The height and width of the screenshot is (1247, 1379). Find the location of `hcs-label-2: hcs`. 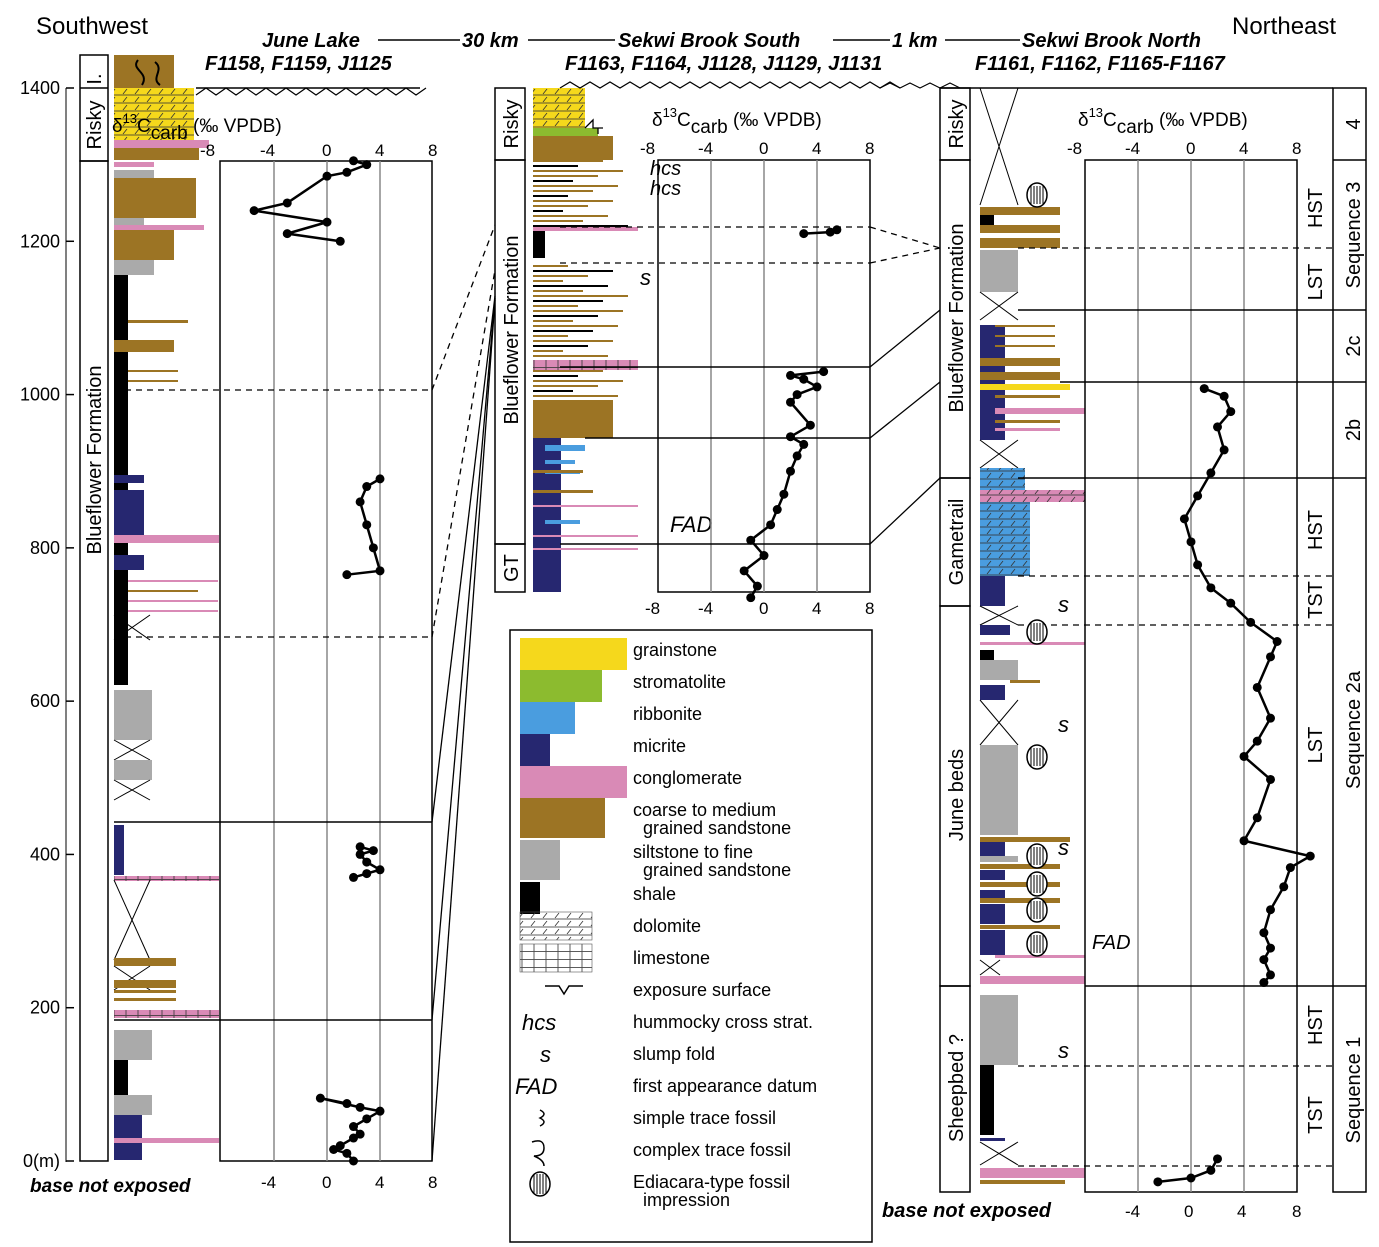

hcs-label-2: hcs is located at coordinates (665, 189).